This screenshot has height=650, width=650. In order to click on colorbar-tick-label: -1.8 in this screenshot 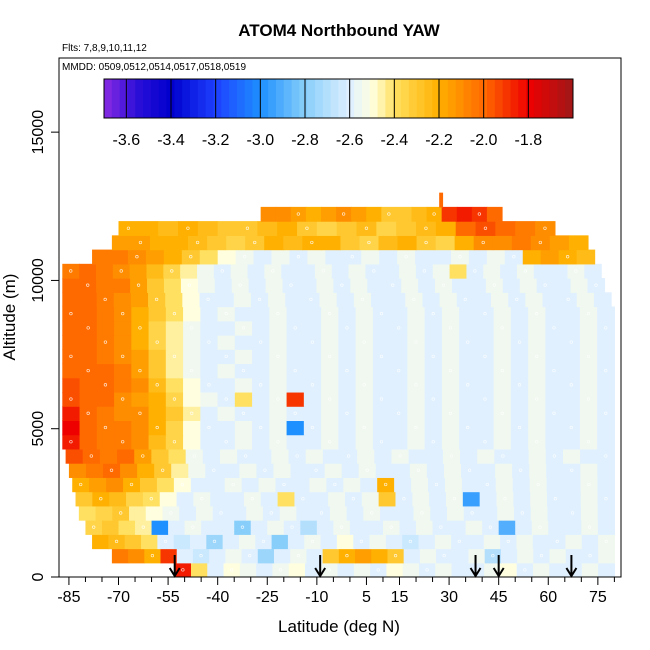, I will do `click(529, 140)`.